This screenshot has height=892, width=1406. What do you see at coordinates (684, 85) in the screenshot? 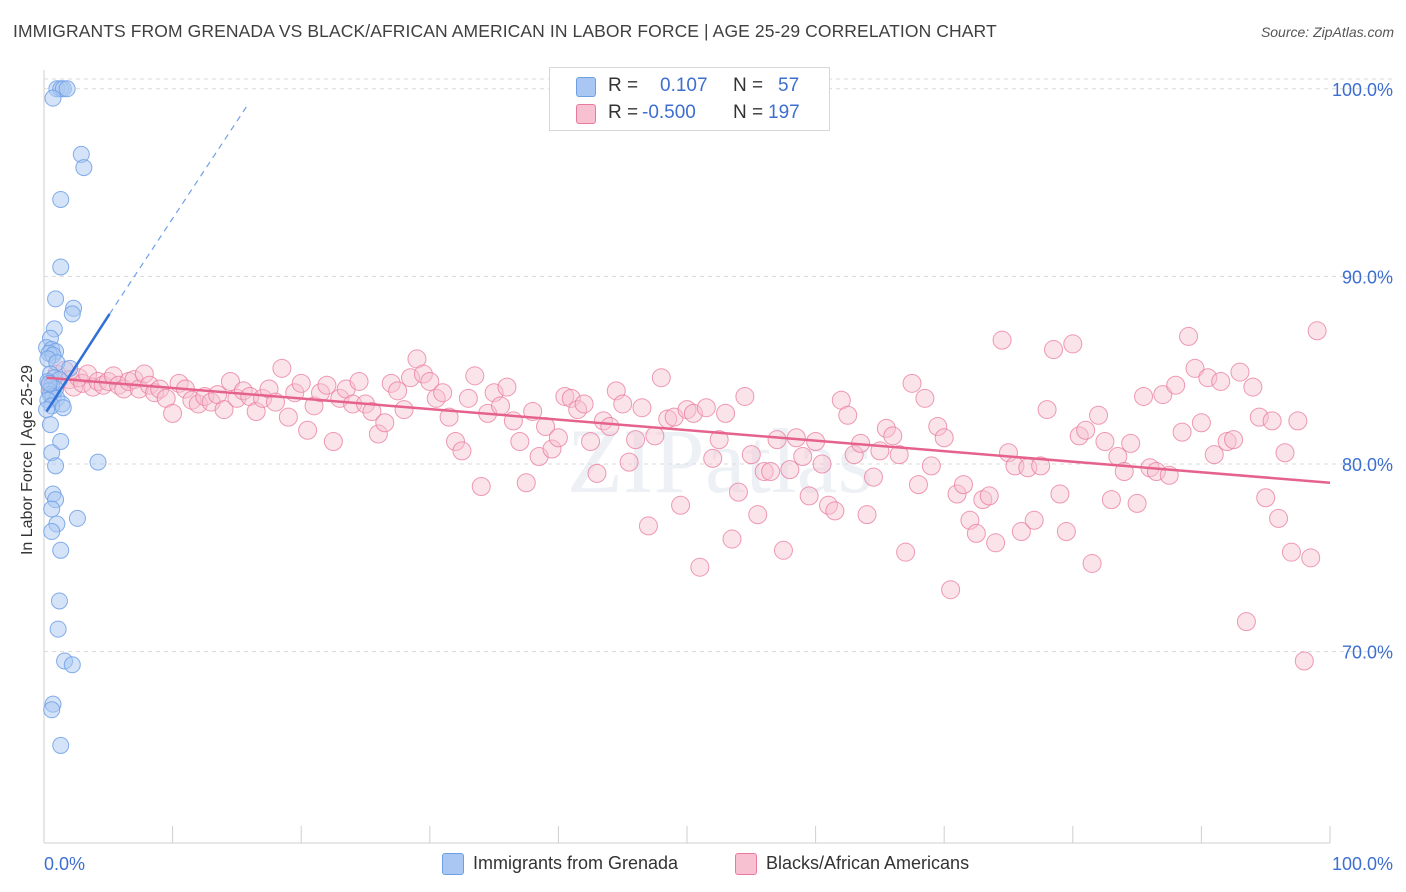
I see `legend-r-value: 0.107` at bounding box center [684, 85].